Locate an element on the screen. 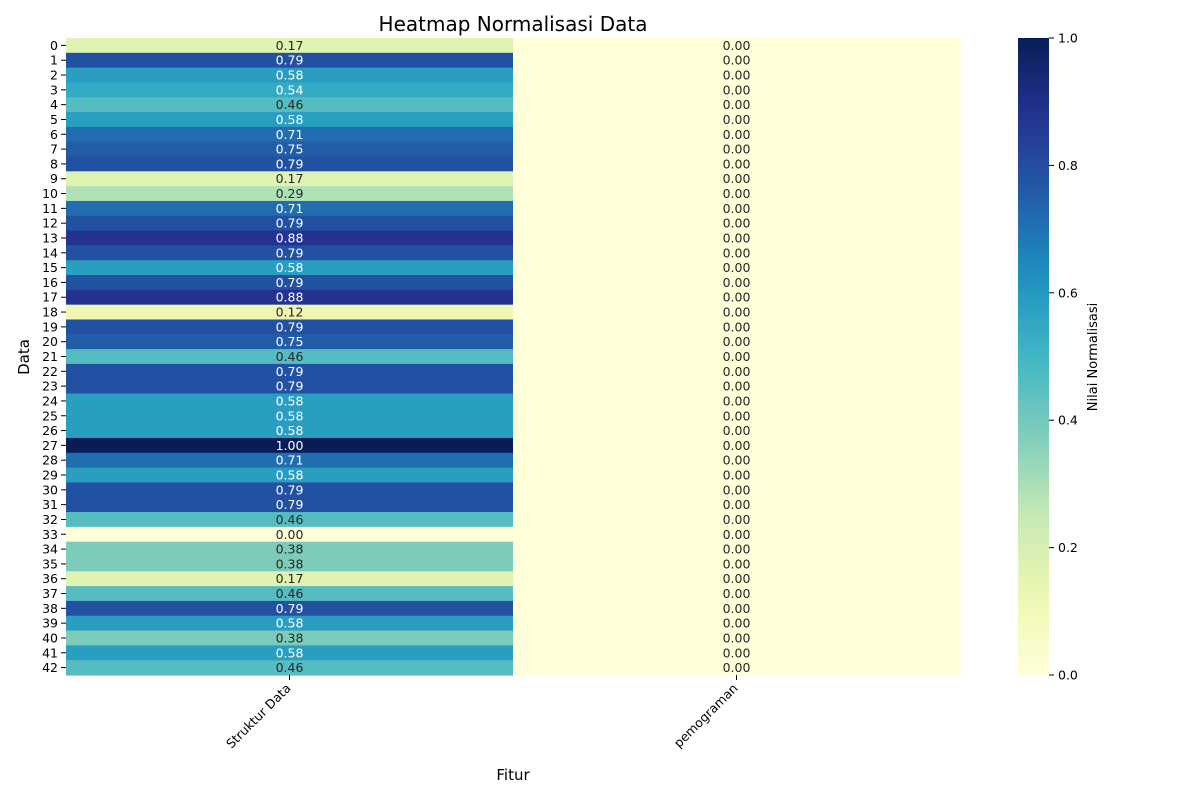 Image resolution: width=1200 pixels, height=800 pixels. y-tick-label: 39 is located at coordinates (50, 623).